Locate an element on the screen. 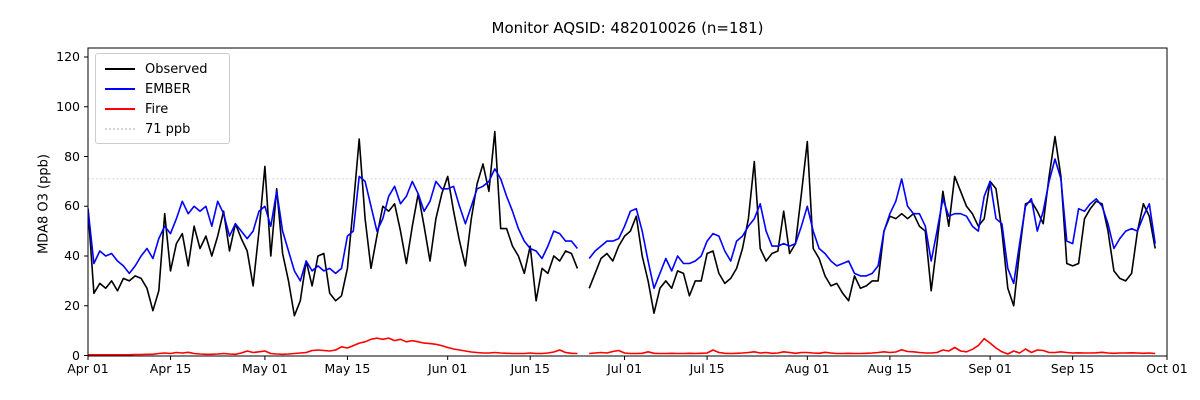 Image resolution: width=1200 pixels, height=400 pixels. legend-item: Observed is located at coordinates (162, 69).